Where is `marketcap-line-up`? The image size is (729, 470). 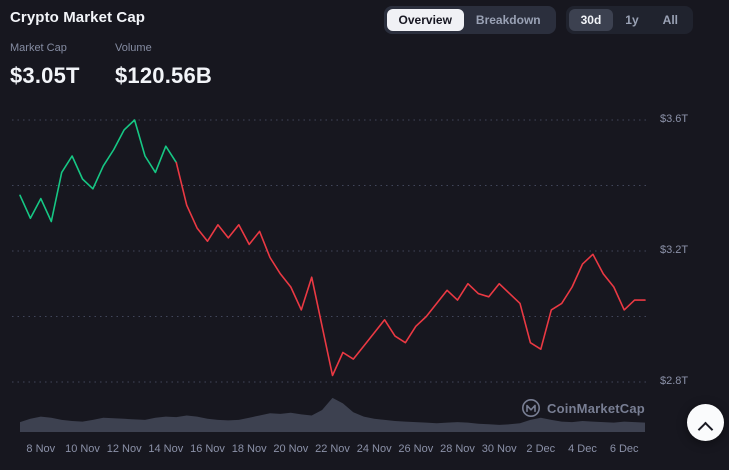
marketcap-line-up is located at coordinates (98, 171).